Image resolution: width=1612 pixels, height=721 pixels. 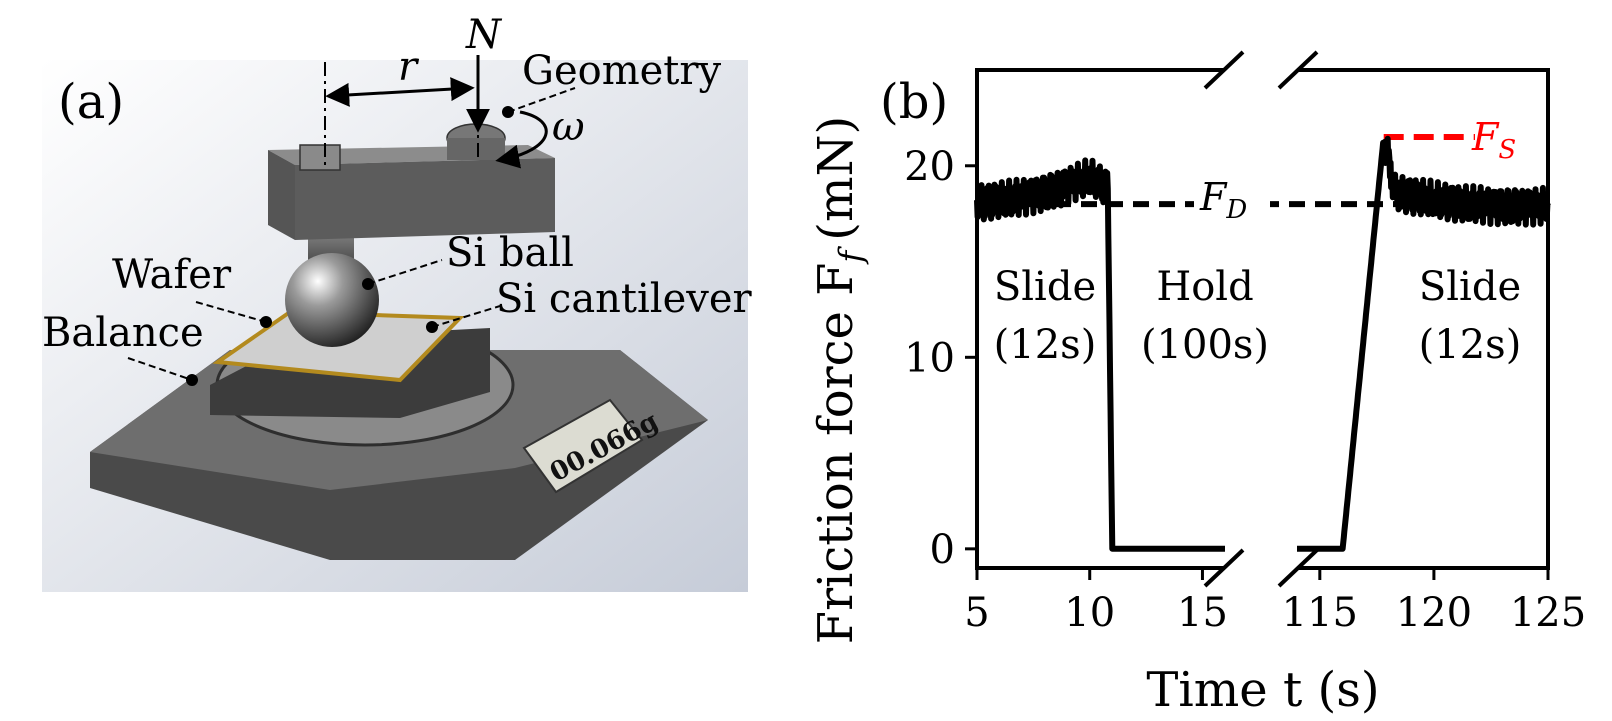 I want to click on display-window, so click(x=583, y=446).